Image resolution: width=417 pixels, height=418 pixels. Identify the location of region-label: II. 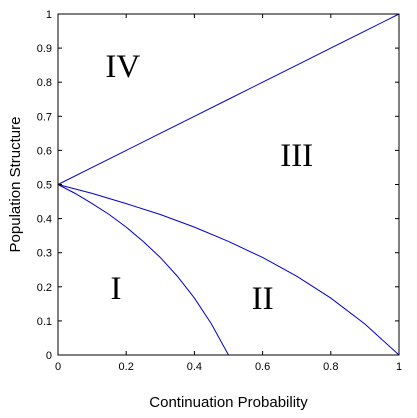
(263, 299).